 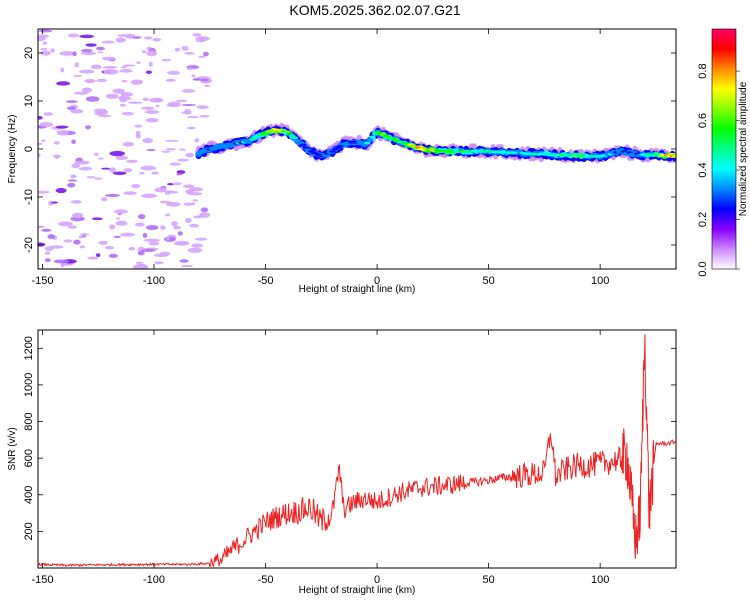 What do you see at coordinates (154, 281) in the screenshot?
I see `spectrogram-xtick-label: -100` at bounding box center [154, 281].